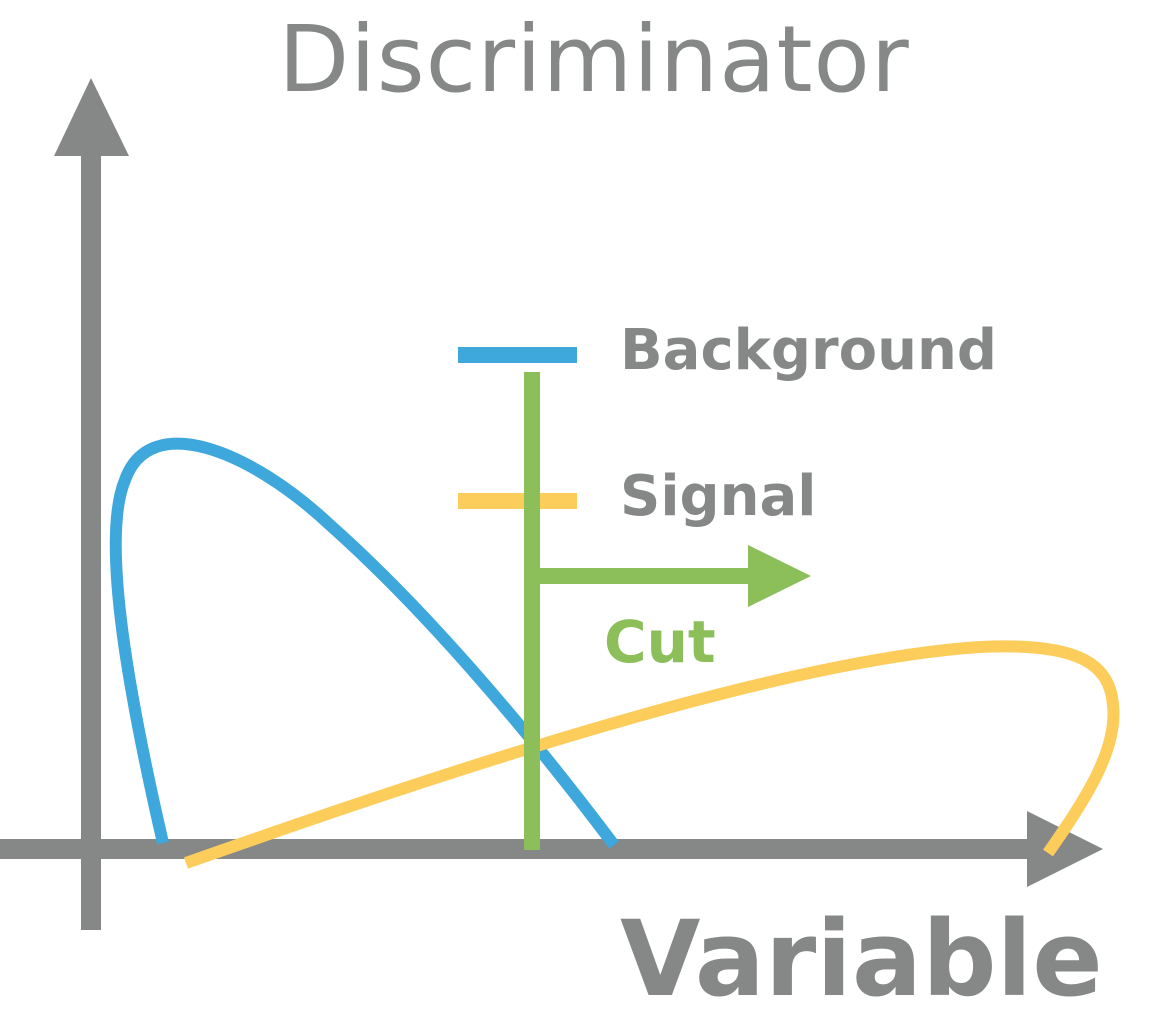  What do you see at coordinates (808, 350) in the screenshot?
I see `legend-label-background: Background` at bounding box center [808, 350].